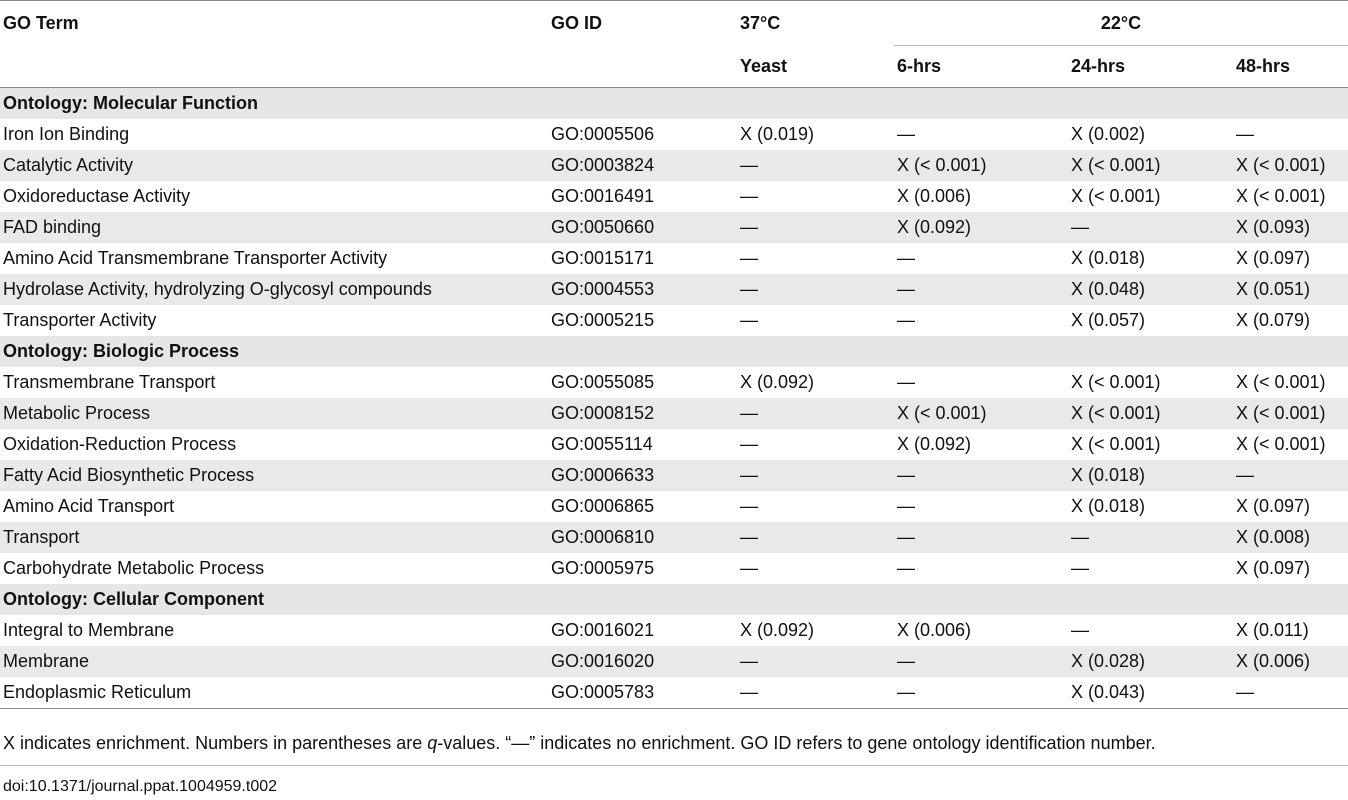 This screenshot has height=800, width=1348. Describe the element at coordinates (109, 382) in the screenshot. I see `cell-go-term: Transmembrane Transport` at that location.